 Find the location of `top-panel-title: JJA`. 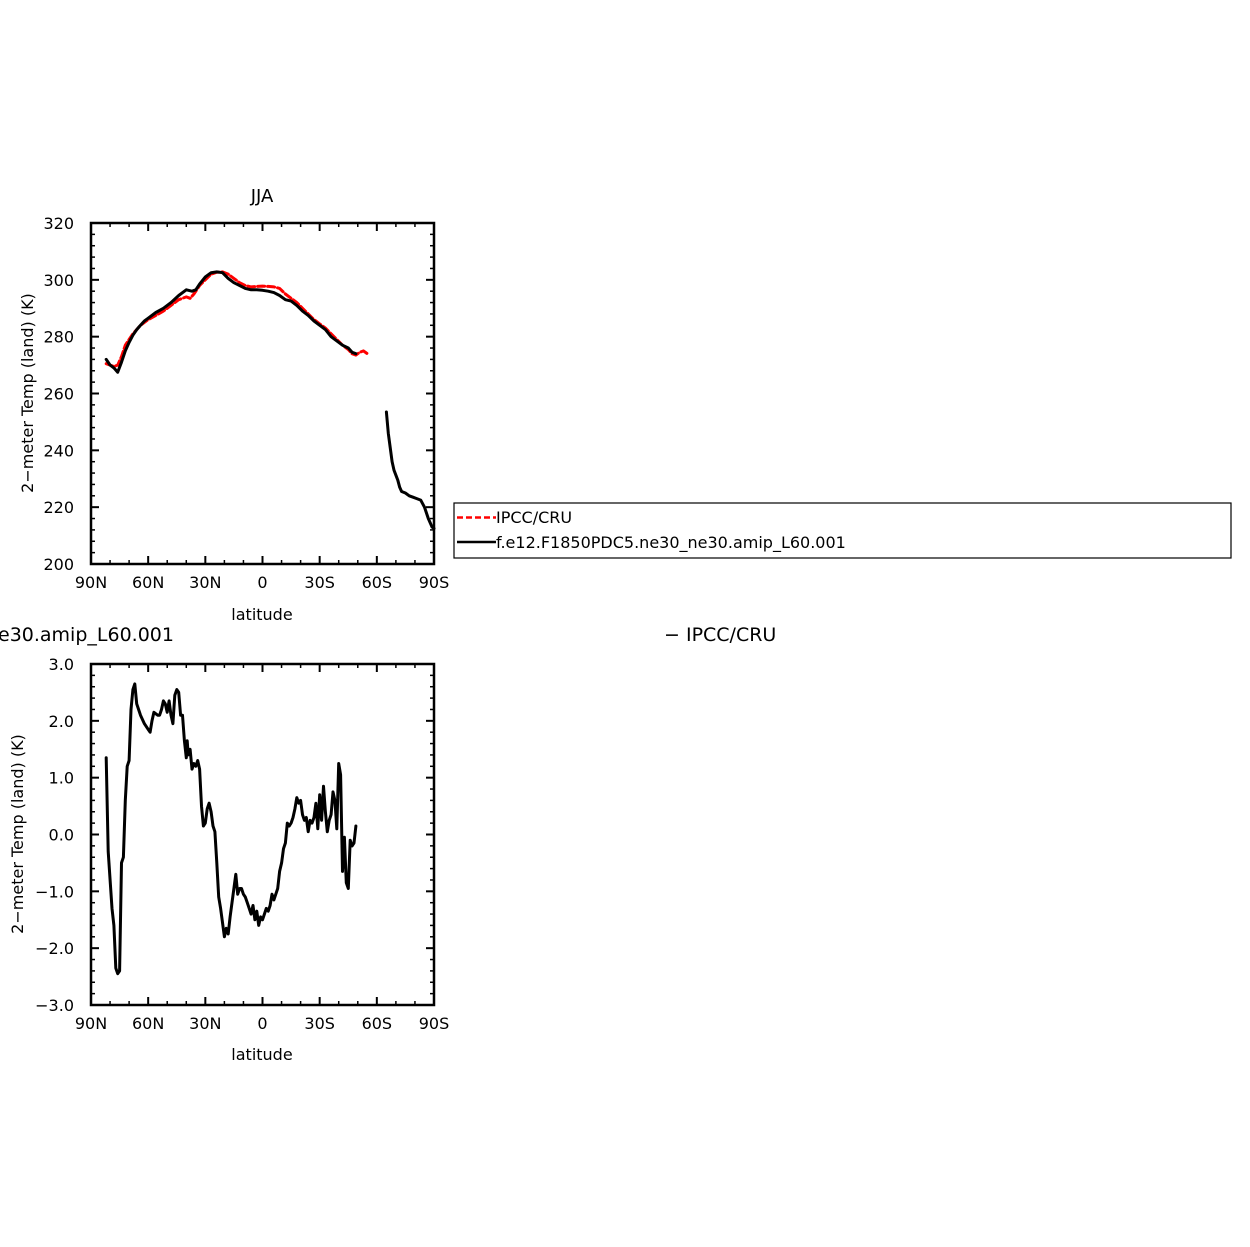

top-panel-title: JJA is located at coordinates (262, 196).